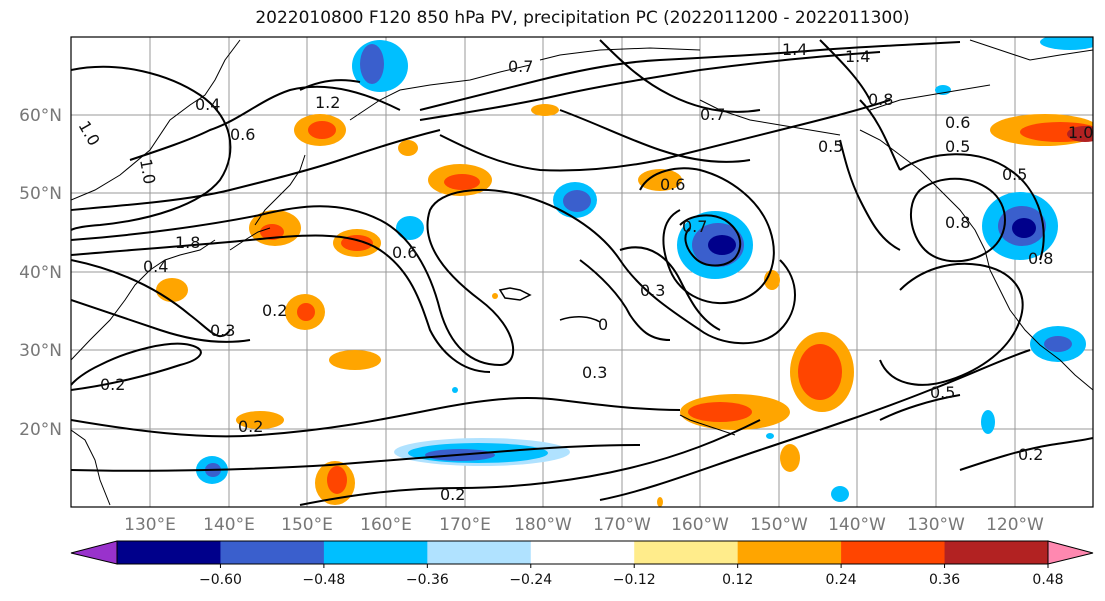 The image size is (1105, 601). Describe the element at coordinates (427, 580) in the screenshot. I see `colorbar-tick-label: −0.36` at that location.